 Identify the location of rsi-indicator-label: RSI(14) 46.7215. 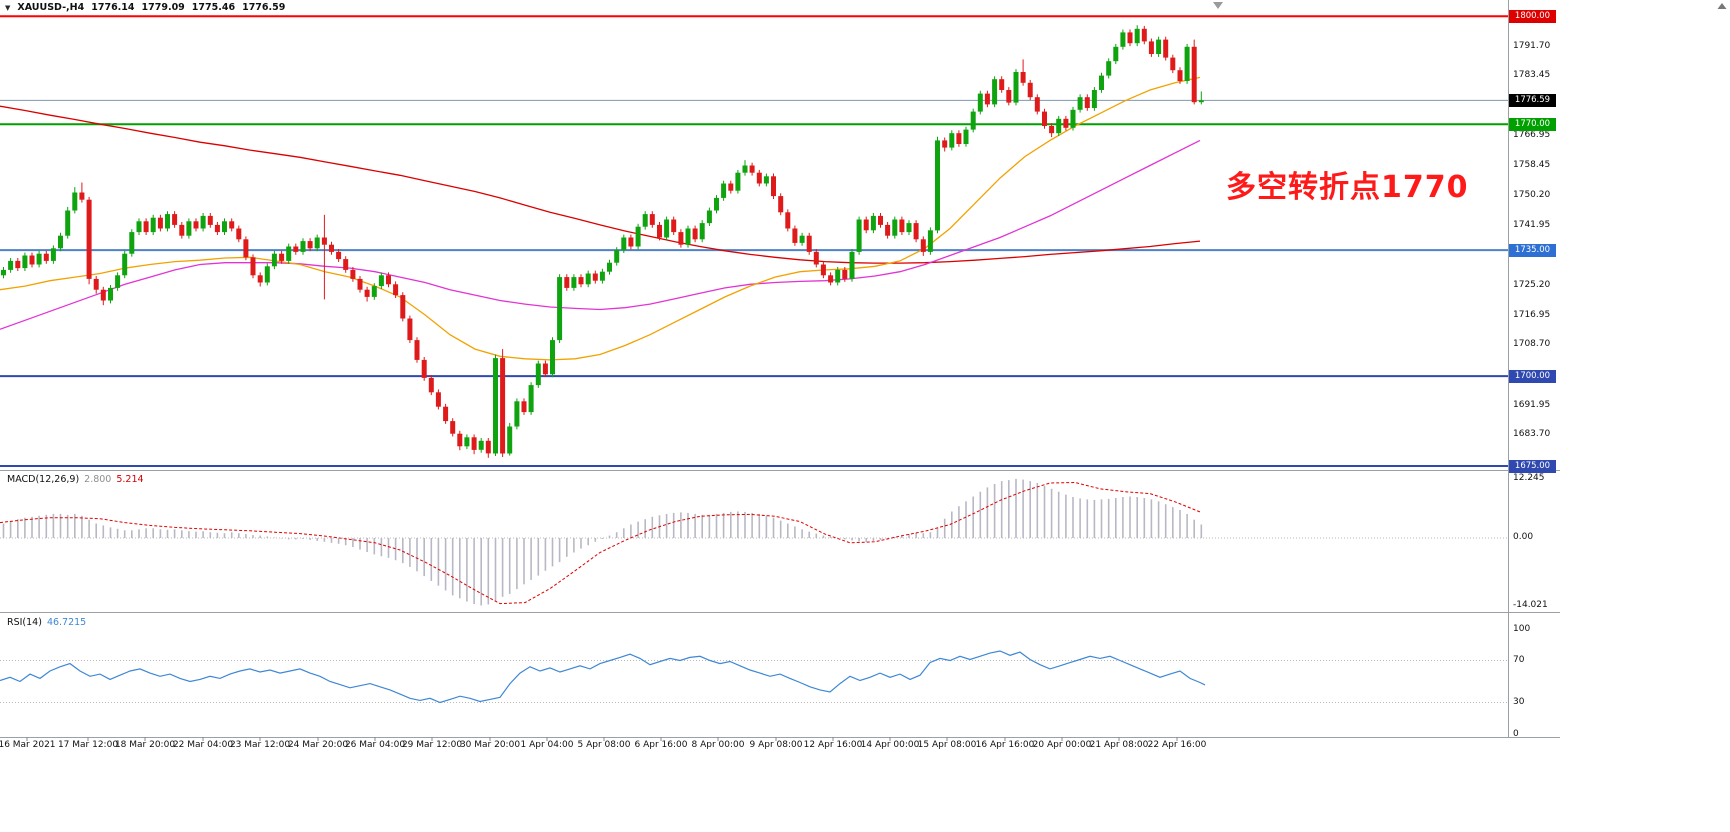
(46, 622).